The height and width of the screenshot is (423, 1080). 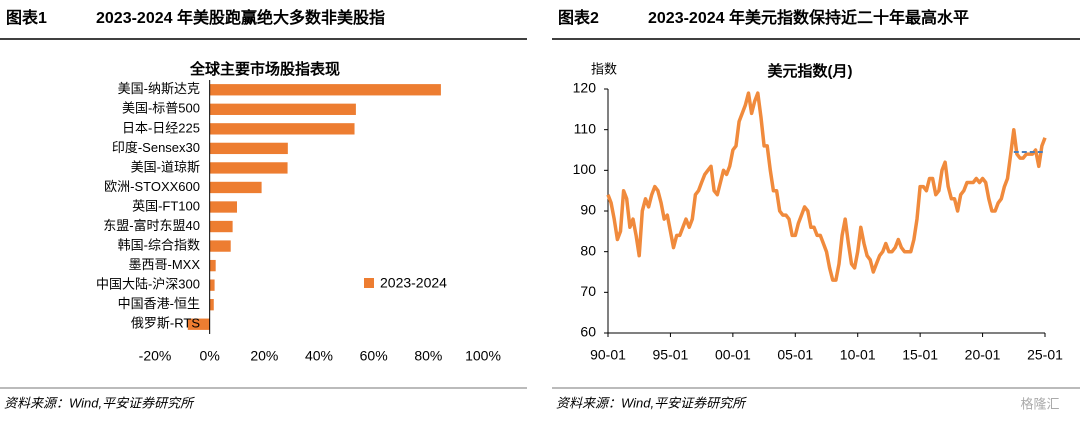 What do you see at coordinates (608, 355) in the screenshot?
I see `x-tick-label: 90-01` at bounding box center [608, 355].